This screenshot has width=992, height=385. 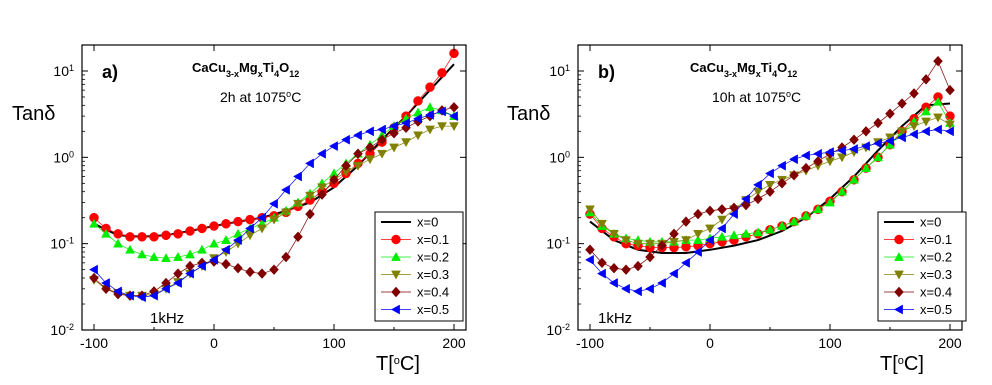 What do you see at coordinates (63, 71) in the screenshot?
I see `y-tick-label: 10¹` at bounding box center [63, 71].